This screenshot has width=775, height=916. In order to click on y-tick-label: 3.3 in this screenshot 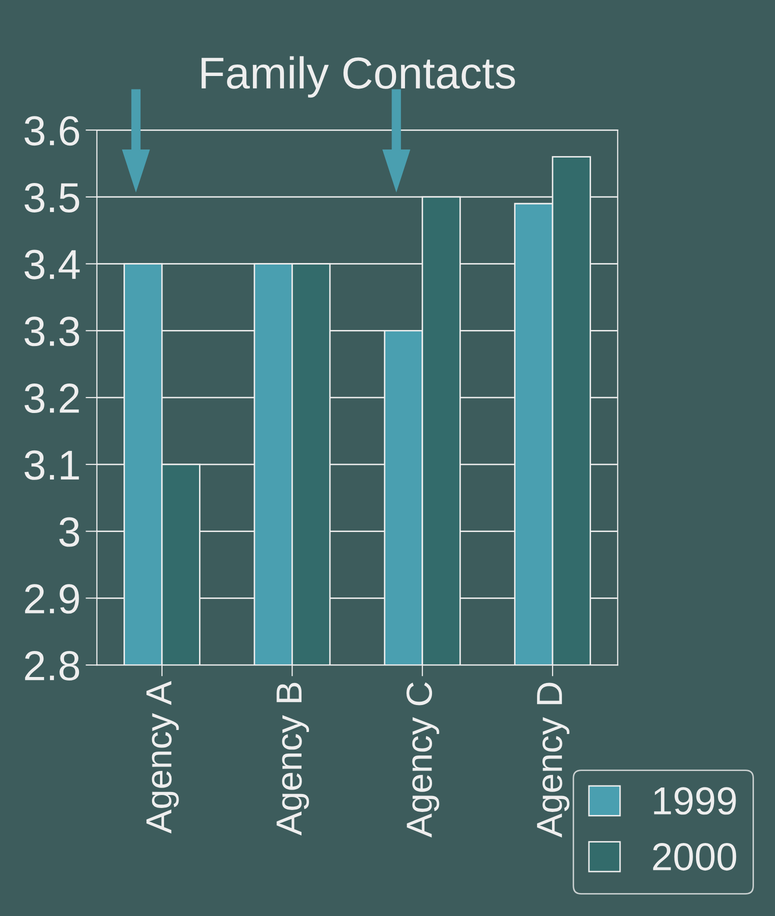, I will do `click(52, 331)`.